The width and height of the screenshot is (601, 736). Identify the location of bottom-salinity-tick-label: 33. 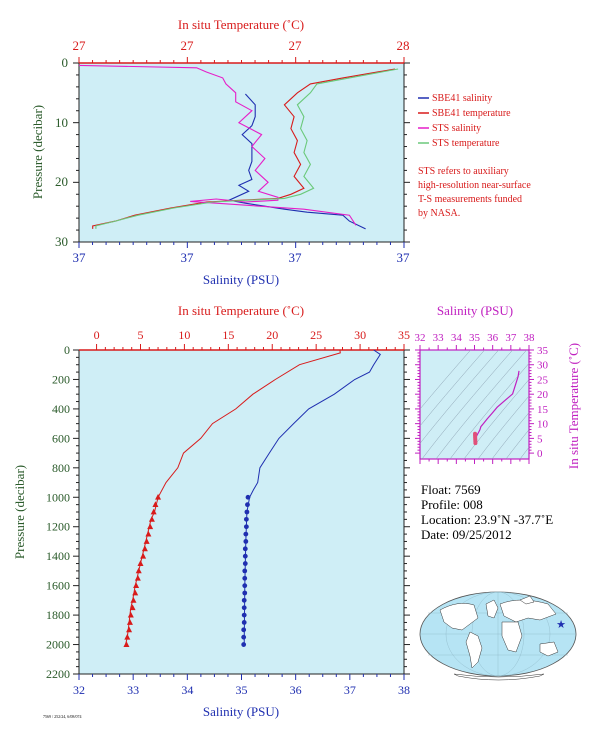
(133, 690).